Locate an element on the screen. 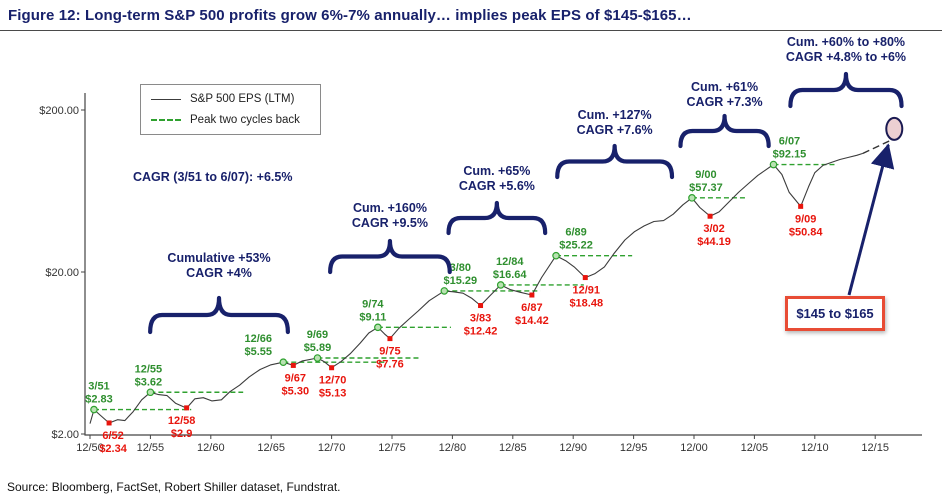 Image resolution: width=942 pixels, height=499 pixels. trough-date-label: 9/75 is located at coordinates (389, 352).